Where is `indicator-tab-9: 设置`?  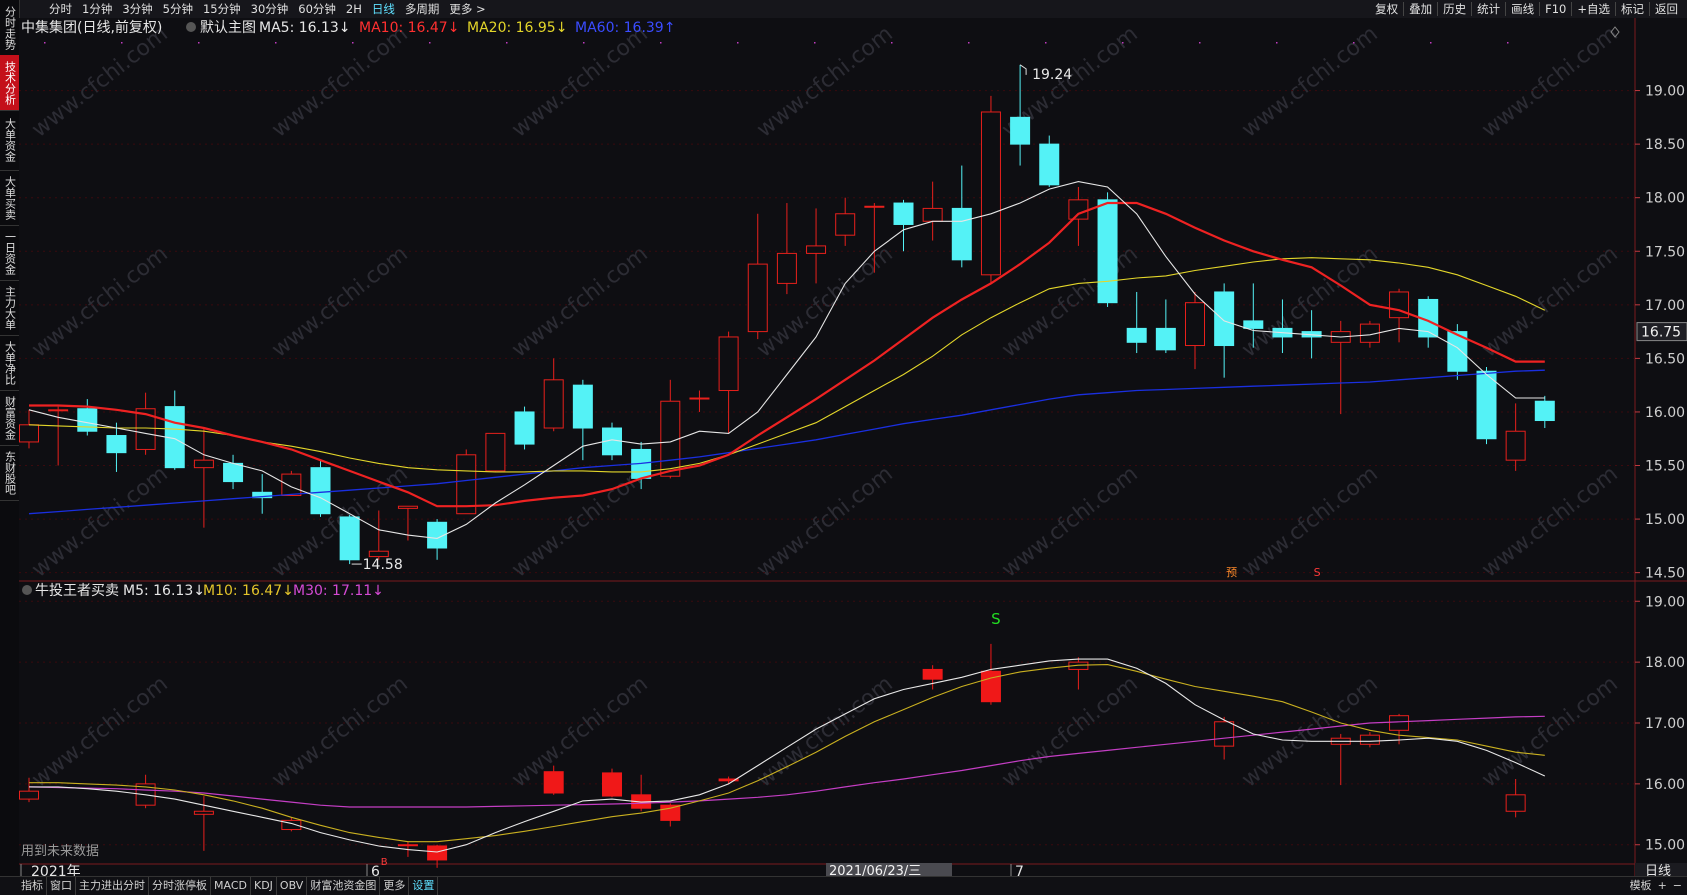 indicator-tab-9: 设置 is located at coordinates (424, 886).